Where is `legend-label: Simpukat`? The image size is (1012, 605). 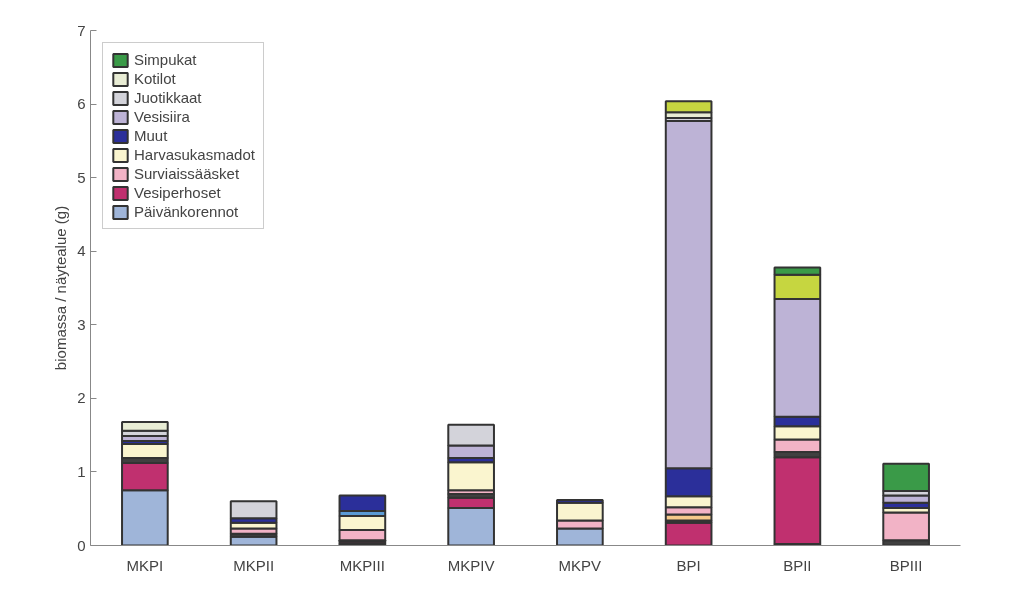
legend-label: Simpukat is located at coordinates (165, 59).